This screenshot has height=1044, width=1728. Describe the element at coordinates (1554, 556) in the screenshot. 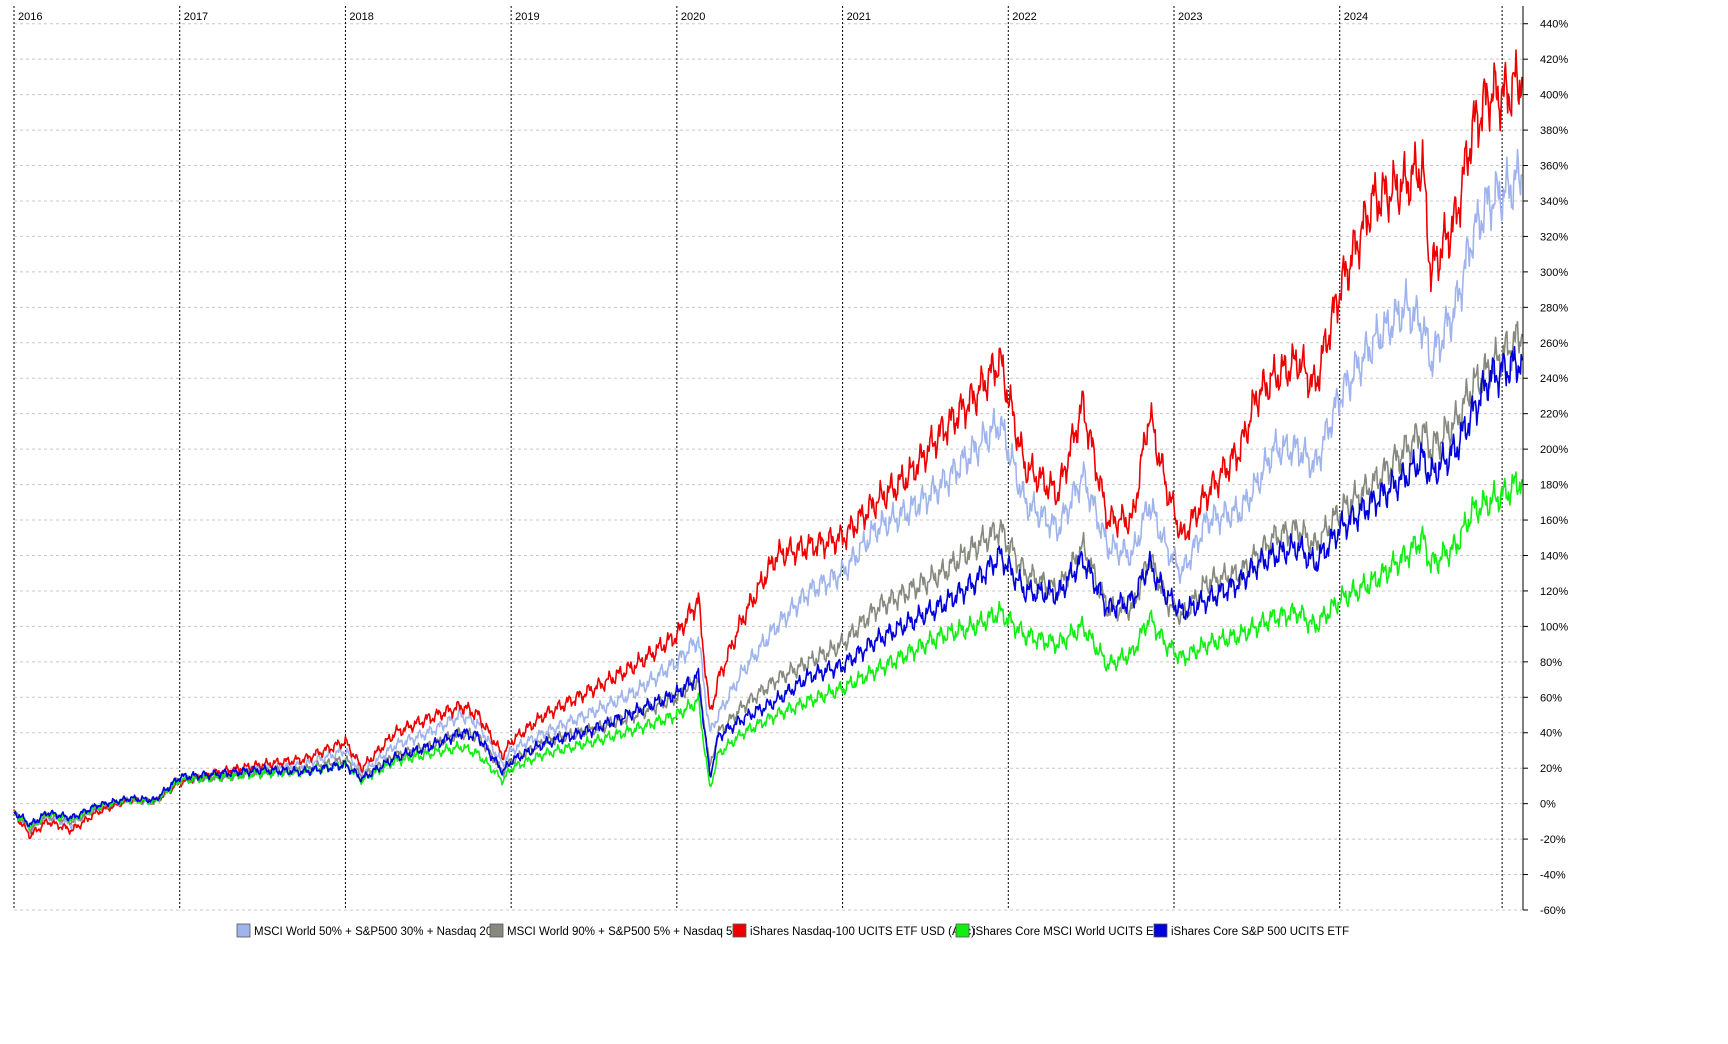

I see `y-tick-label: 140%` at that location.